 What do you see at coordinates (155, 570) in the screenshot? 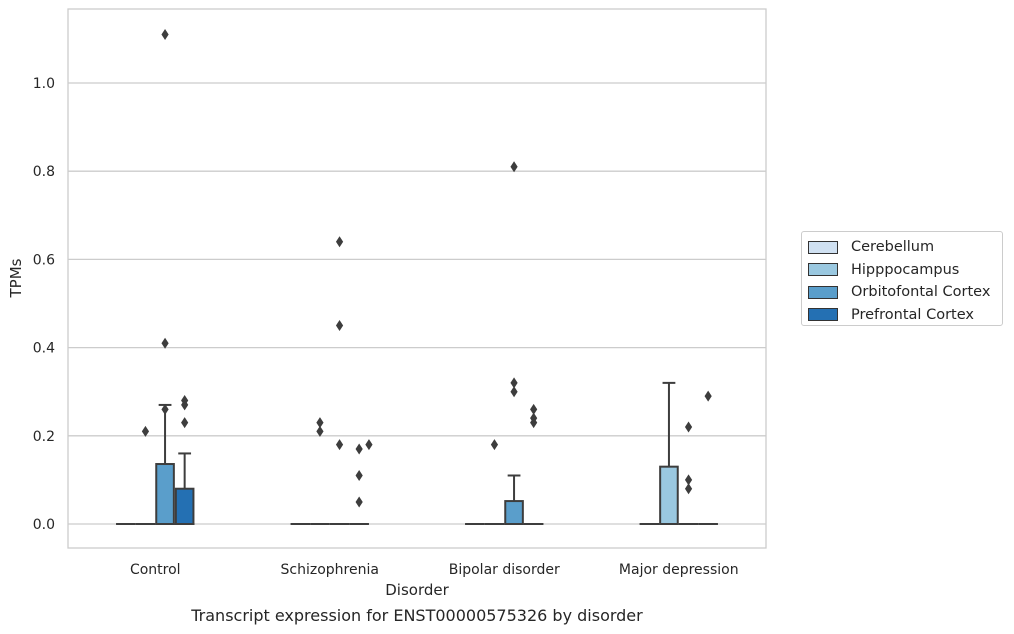
I see `x-tick-label: Control` at bounding box center [155, 570].